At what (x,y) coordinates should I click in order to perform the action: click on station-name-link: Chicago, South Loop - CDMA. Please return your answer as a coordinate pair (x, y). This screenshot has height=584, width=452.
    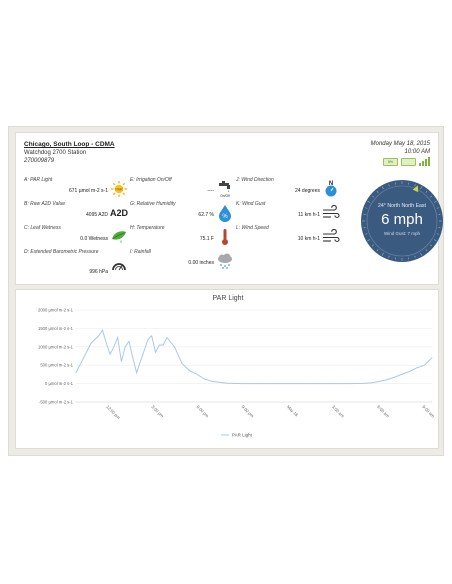
    Looking at the image, I should click on (69, 144).